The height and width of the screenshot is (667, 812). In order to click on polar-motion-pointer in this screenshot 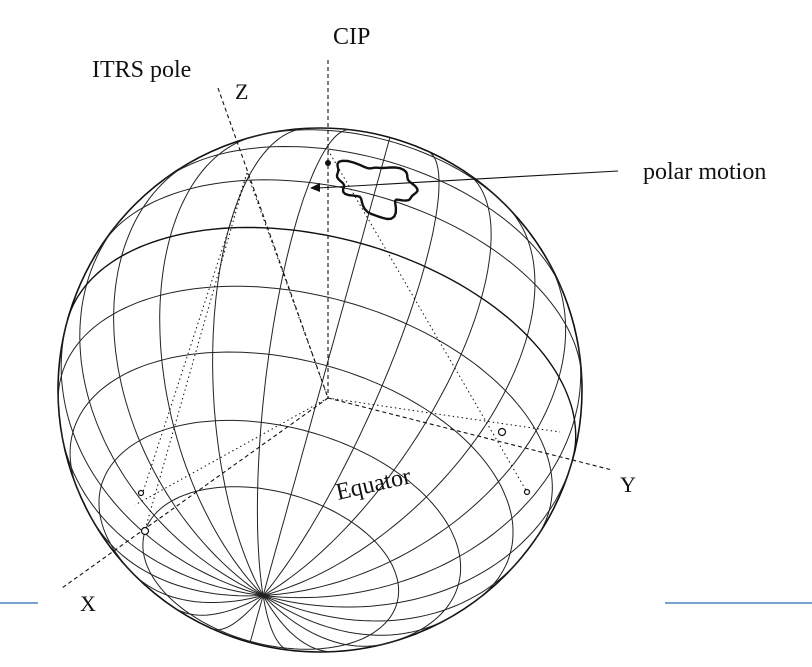, I will do `click(468, 179)`.